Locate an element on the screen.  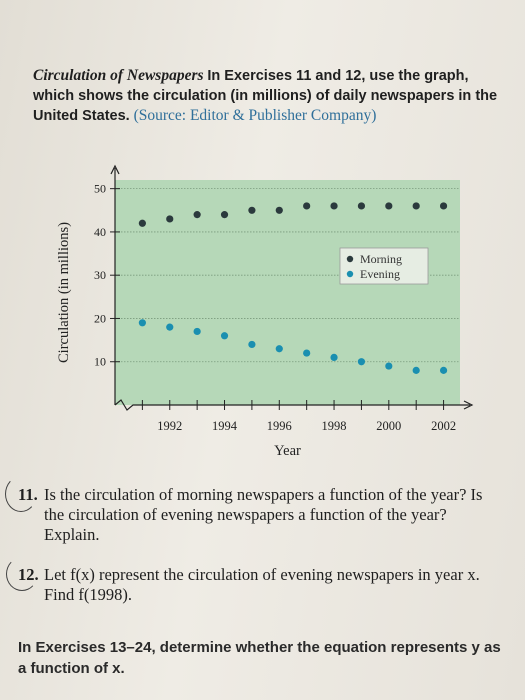
y-axis-arrow is located at coordinates (115, 169).